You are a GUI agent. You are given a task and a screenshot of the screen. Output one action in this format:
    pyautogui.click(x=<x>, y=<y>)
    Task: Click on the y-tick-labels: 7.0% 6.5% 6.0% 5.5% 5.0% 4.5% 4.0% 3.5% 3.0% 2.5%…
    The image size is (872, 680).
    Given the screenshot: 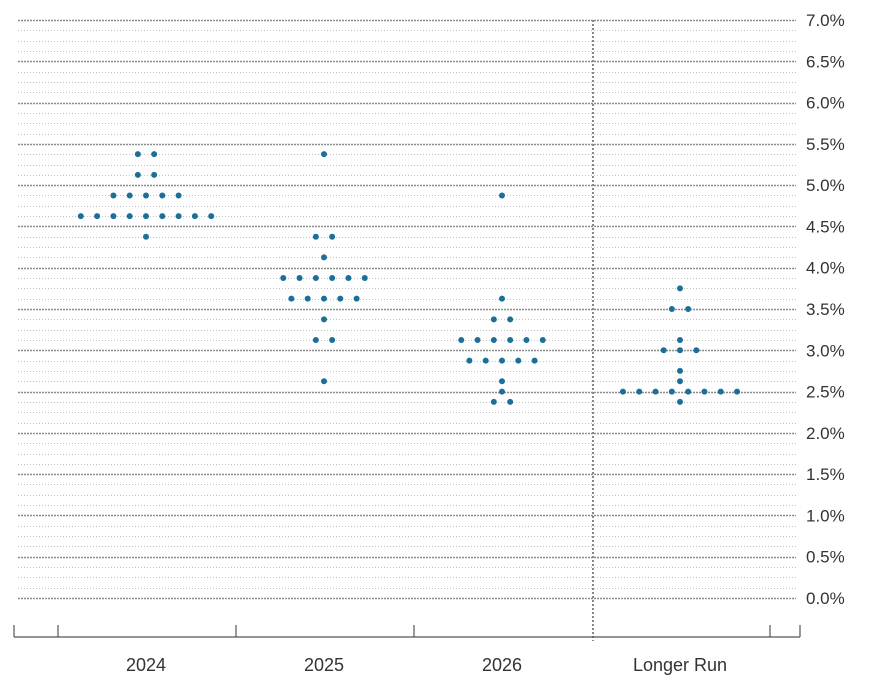 What is the action you would take?
    pyautogui.click(x=825, y=309)
    